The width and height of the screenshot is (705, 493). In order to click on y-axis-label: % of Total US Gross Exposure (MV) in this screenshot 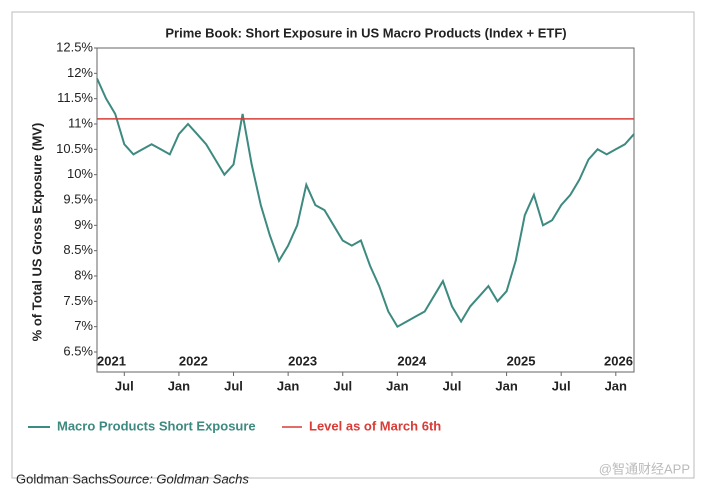, I will do `click(36, 232)`.